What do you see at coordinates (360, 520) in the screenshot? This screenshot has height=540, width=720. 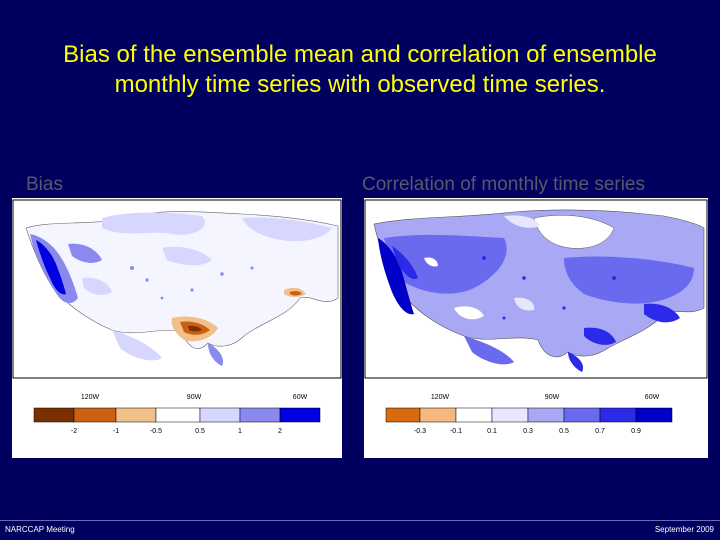 I see `footer-divider` at bounding box center [360, 520].